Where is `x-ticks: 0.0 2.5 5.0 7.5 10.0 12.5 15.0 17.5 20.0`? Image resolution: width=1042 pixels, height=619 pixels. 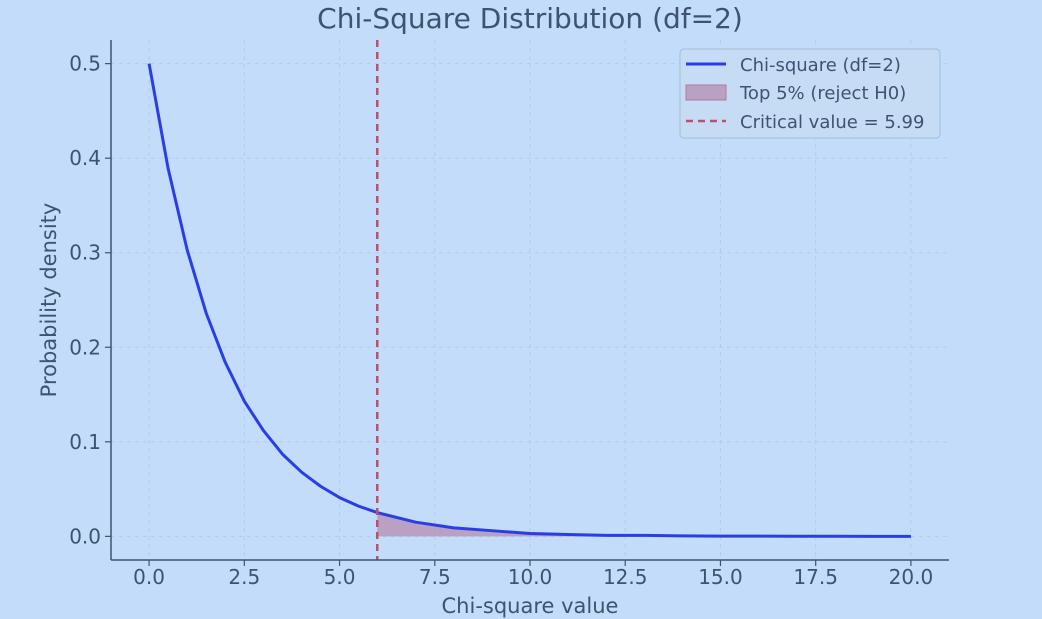
x-ticks: 0.0 2.5 5.0 7.5 10.0 12.5 15.0 17.5 20.0 is located at coordinates (533, 574).